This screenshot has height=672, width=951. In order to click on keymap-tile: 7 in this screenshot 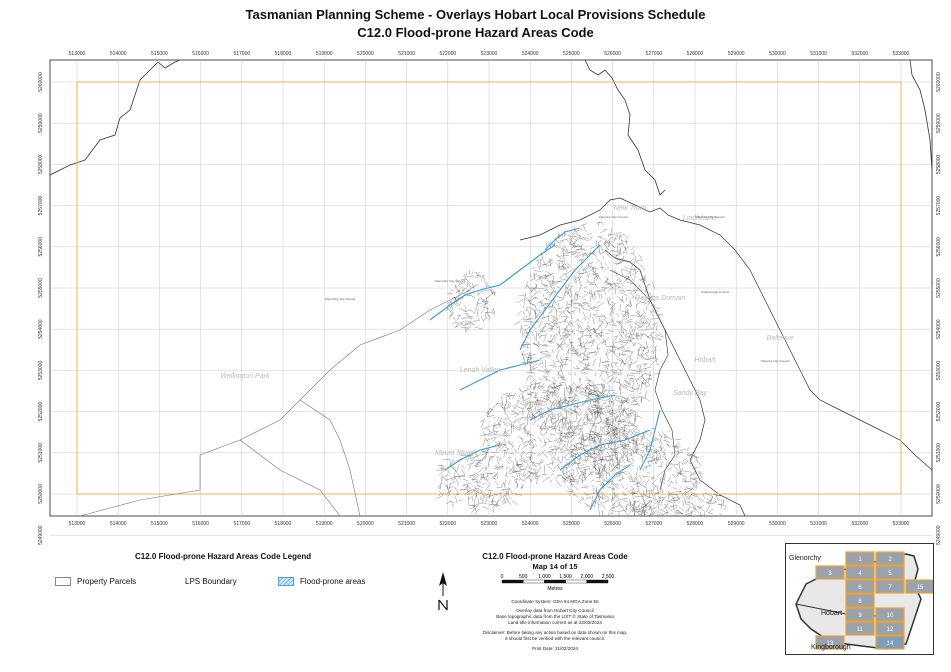, I will do `click(890, 586)`.